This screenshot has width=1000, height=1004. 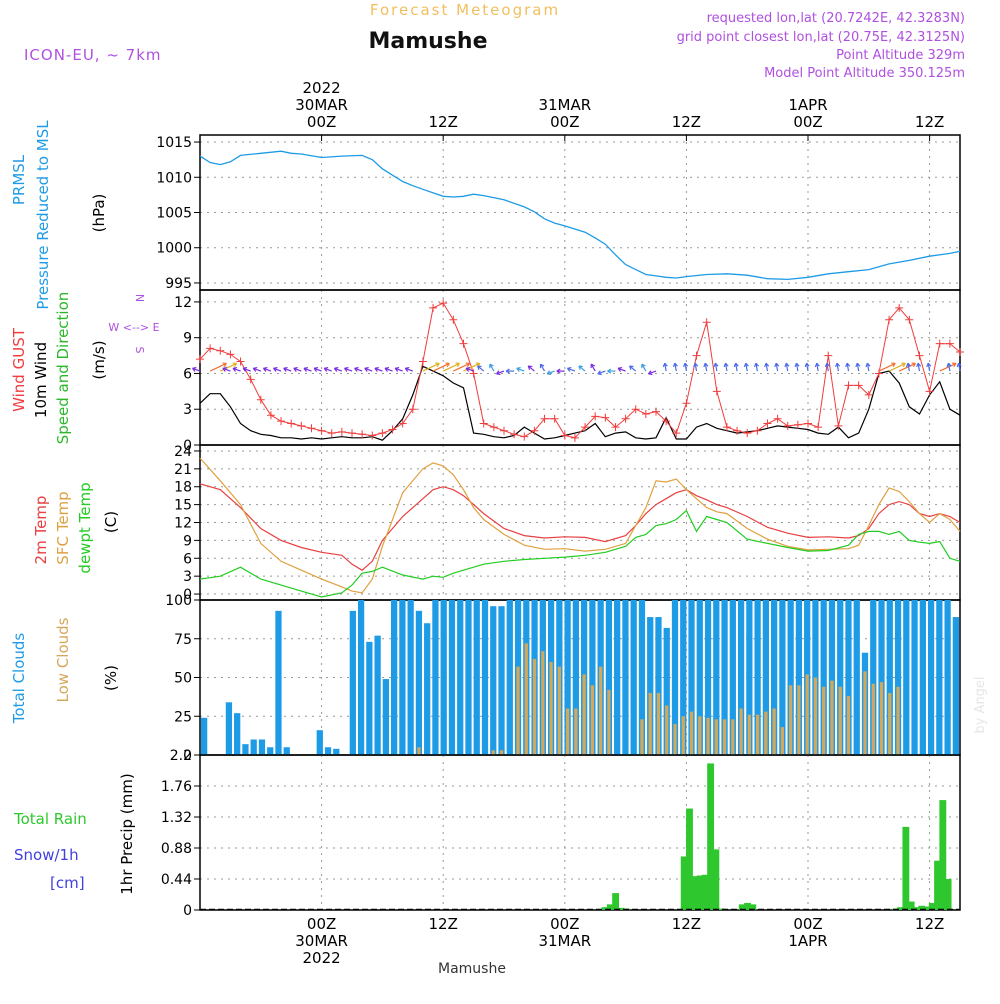 I want to click on footer-location: Mamushe, so click(x=472, y=969).